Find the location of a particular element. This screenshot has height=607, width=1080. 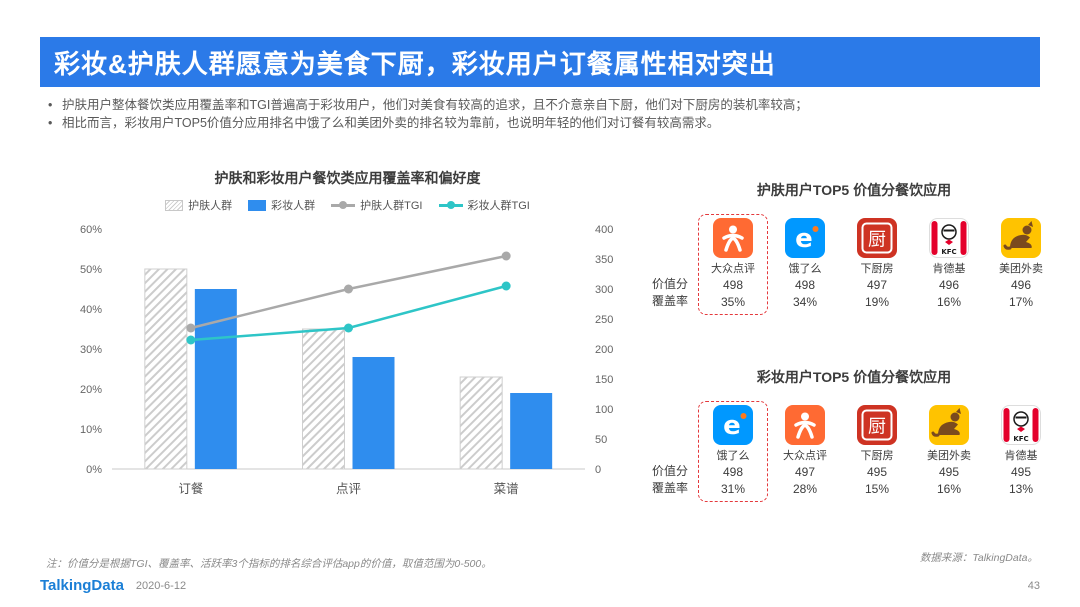

legend-item: 护肤人群 is located at coordinates (198, 205).